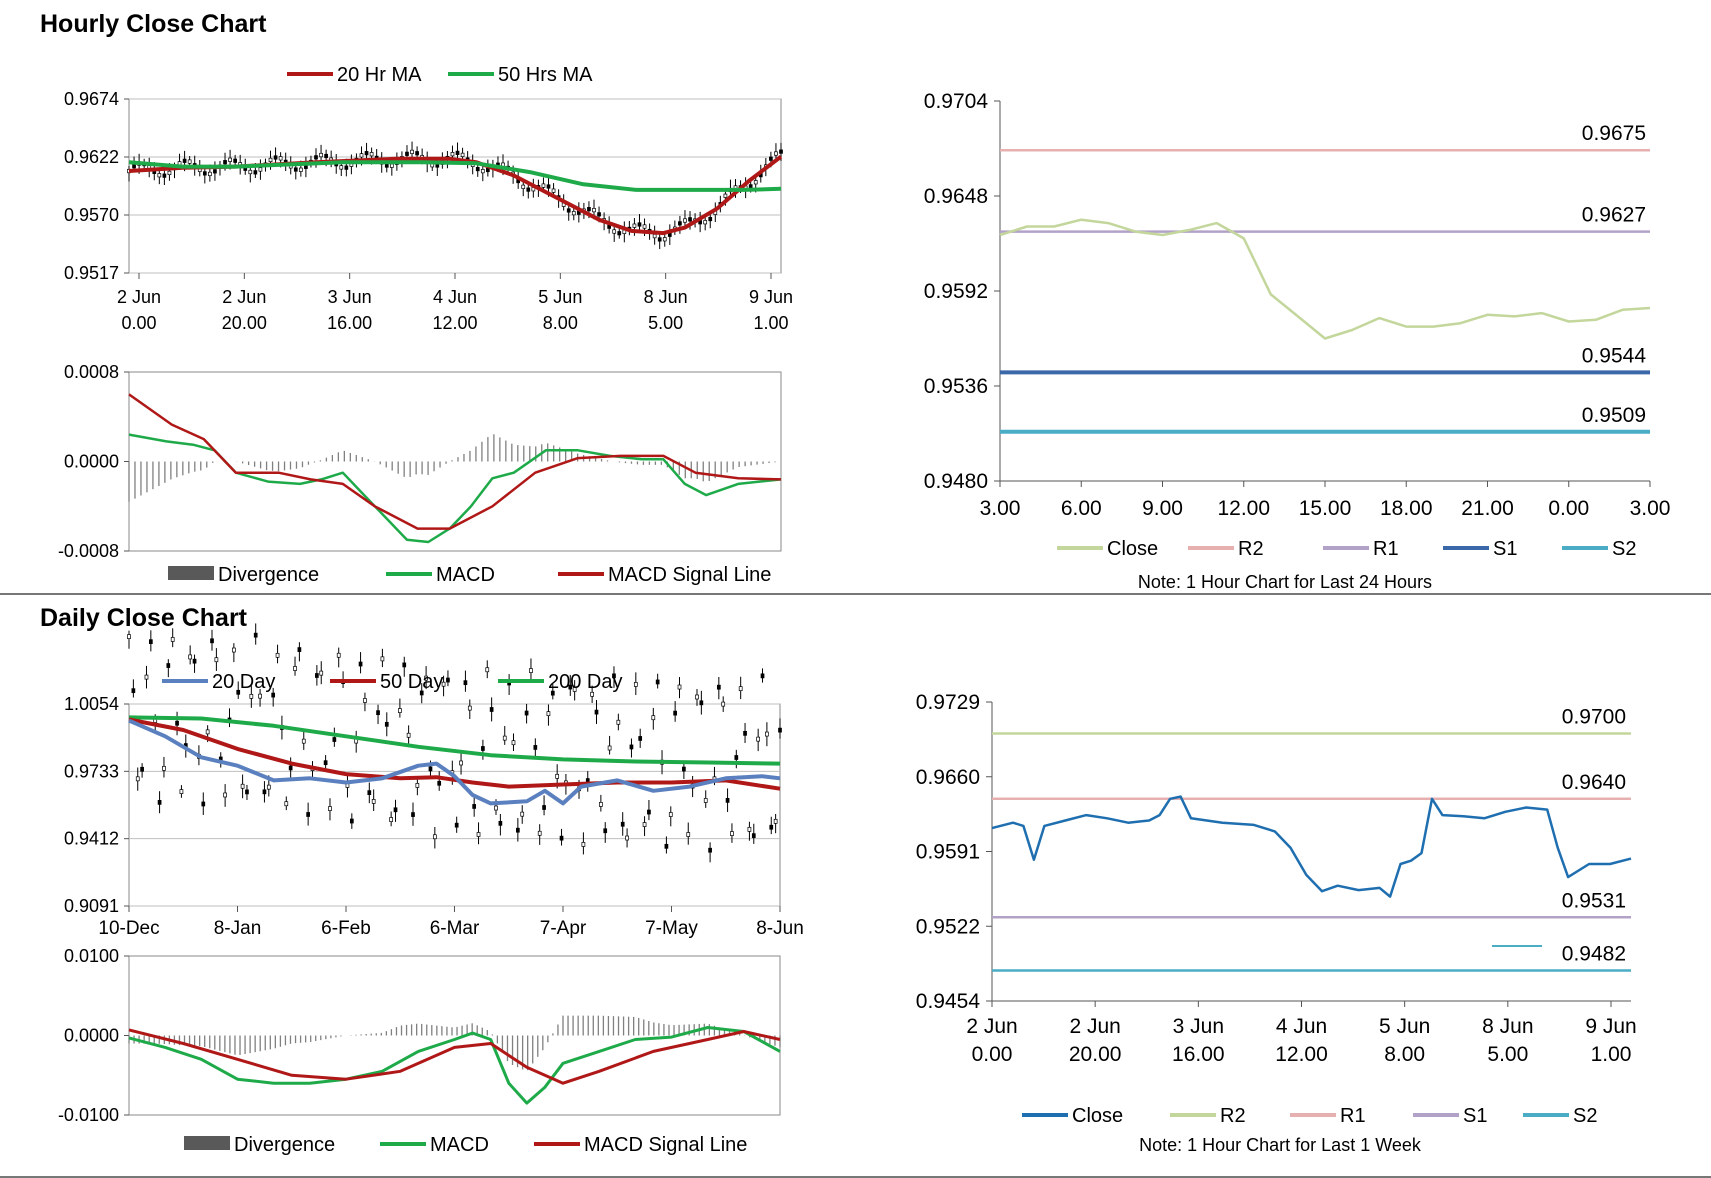  I want to click on daily-week-ytick-label: 0.9522, so click(948, 926).